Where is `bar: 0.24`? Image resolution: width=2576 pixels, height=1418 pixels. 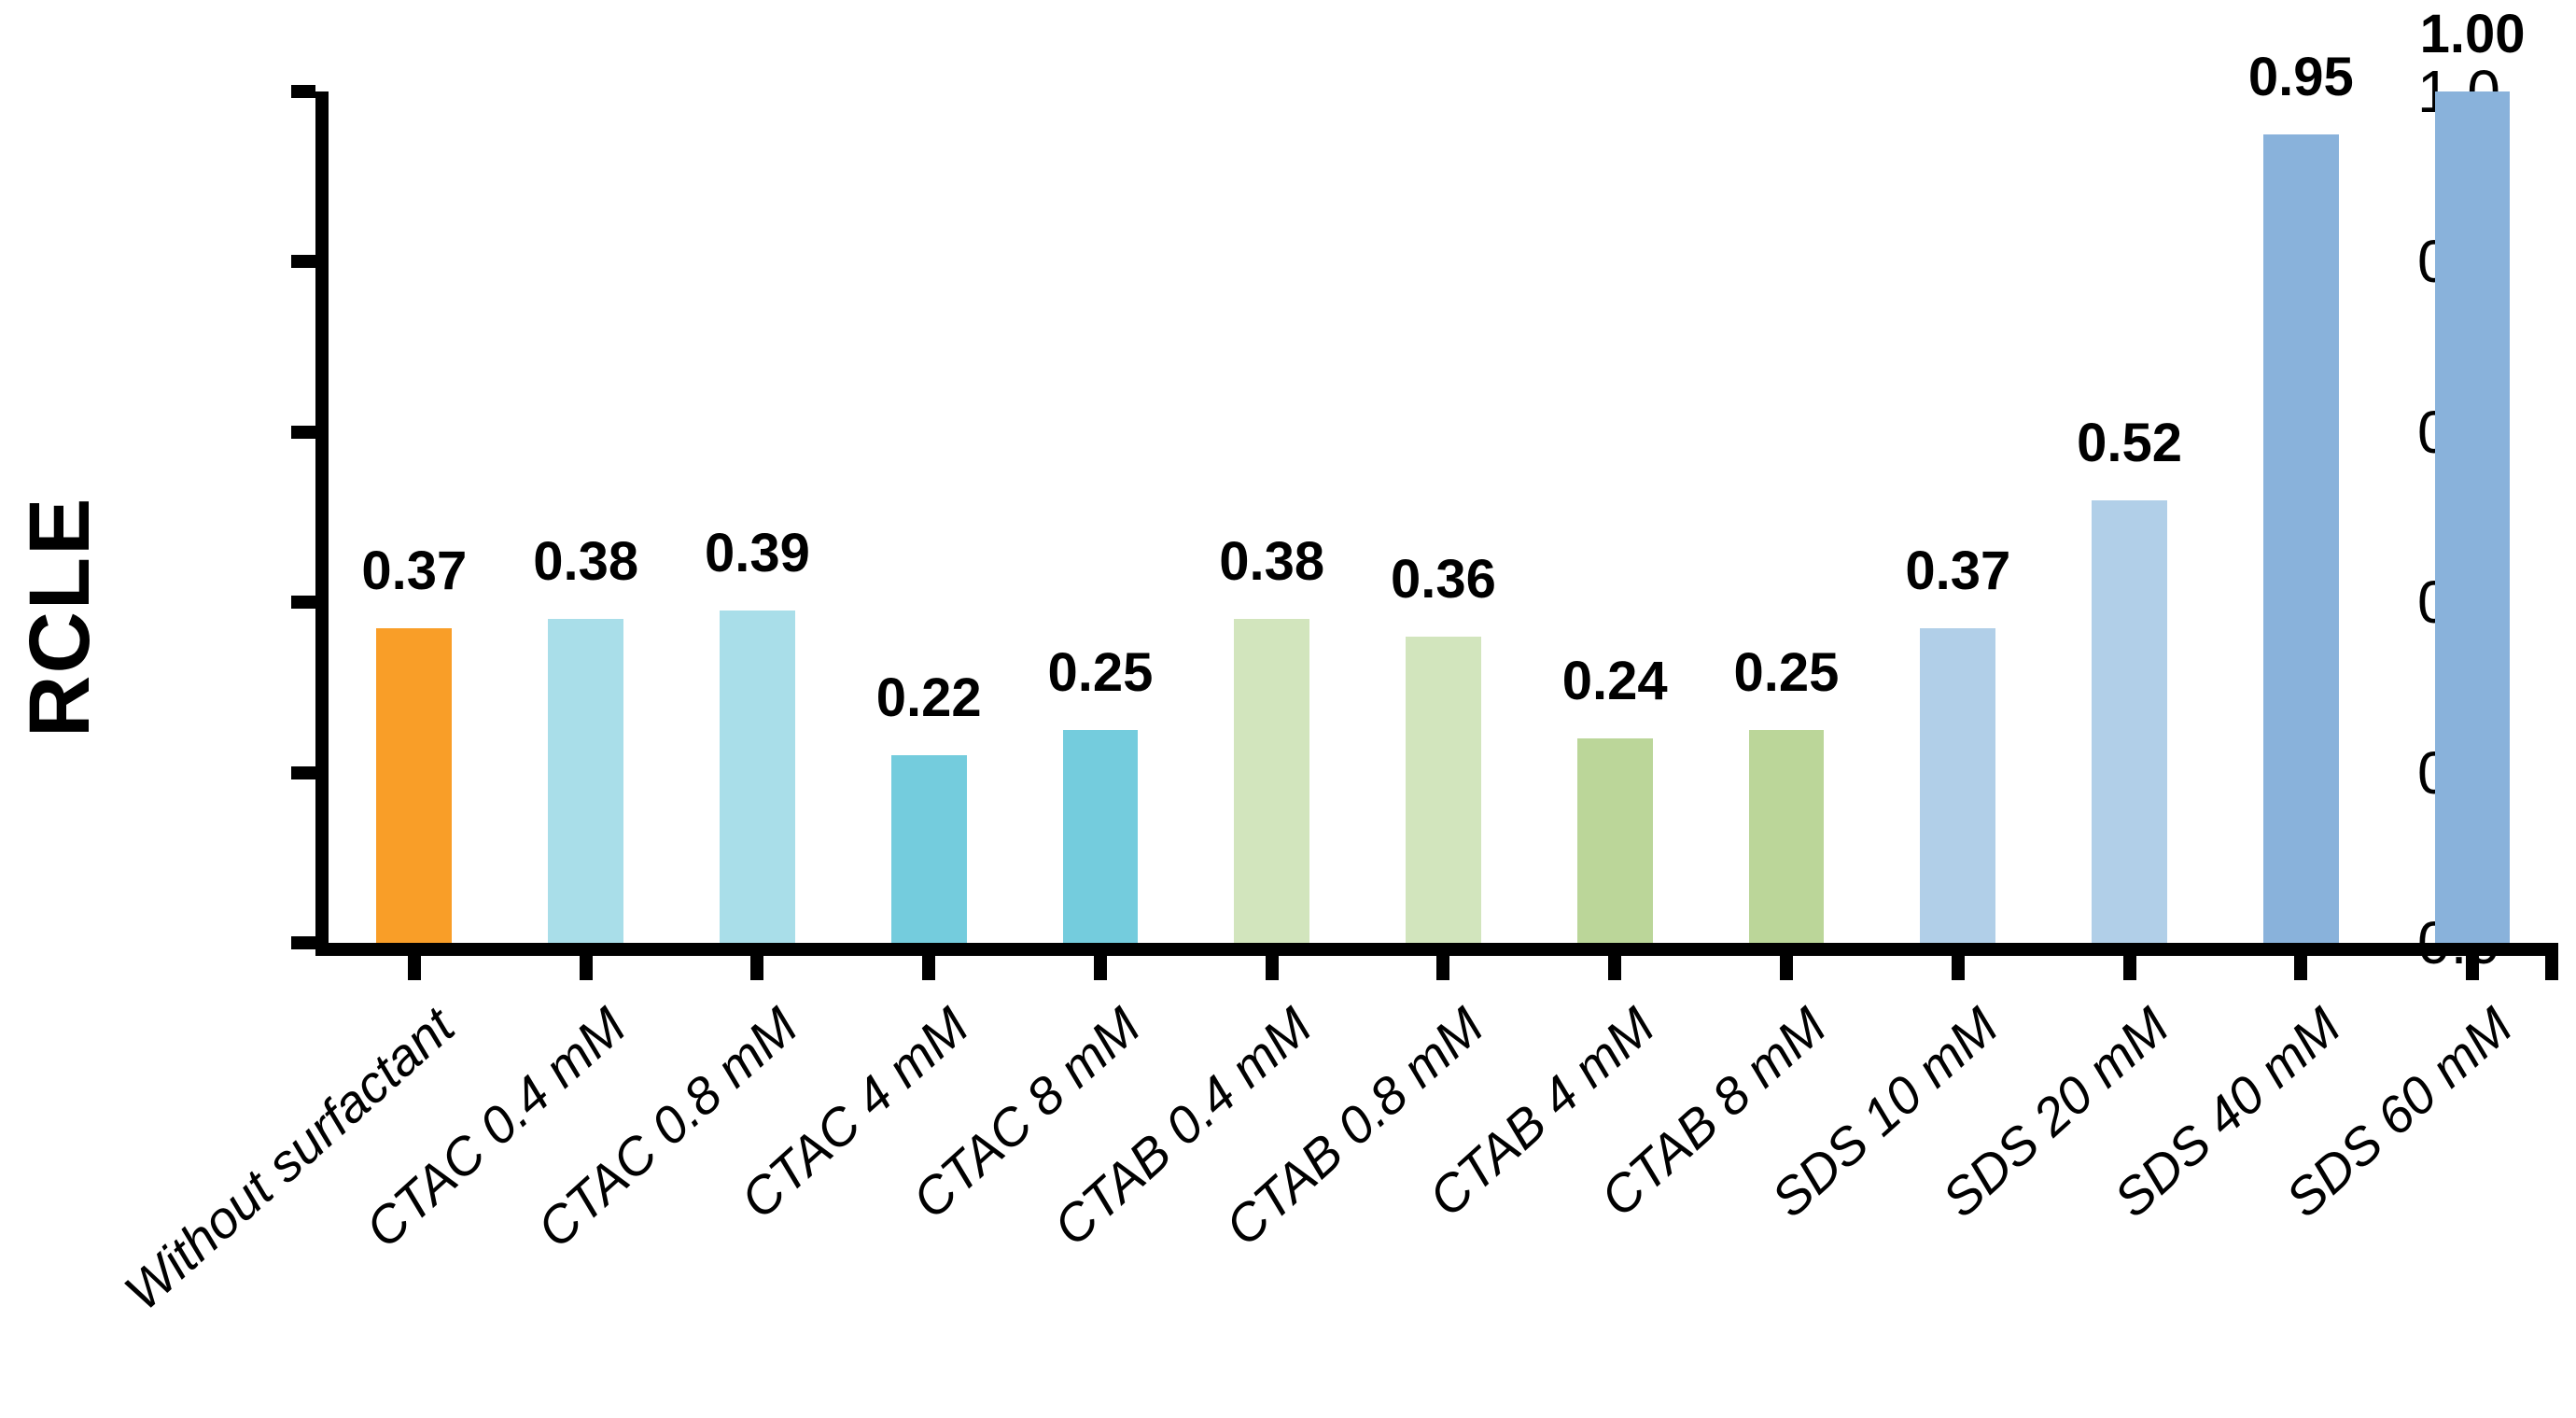 bar: 0.24 is located at coordinates (1615, 798).